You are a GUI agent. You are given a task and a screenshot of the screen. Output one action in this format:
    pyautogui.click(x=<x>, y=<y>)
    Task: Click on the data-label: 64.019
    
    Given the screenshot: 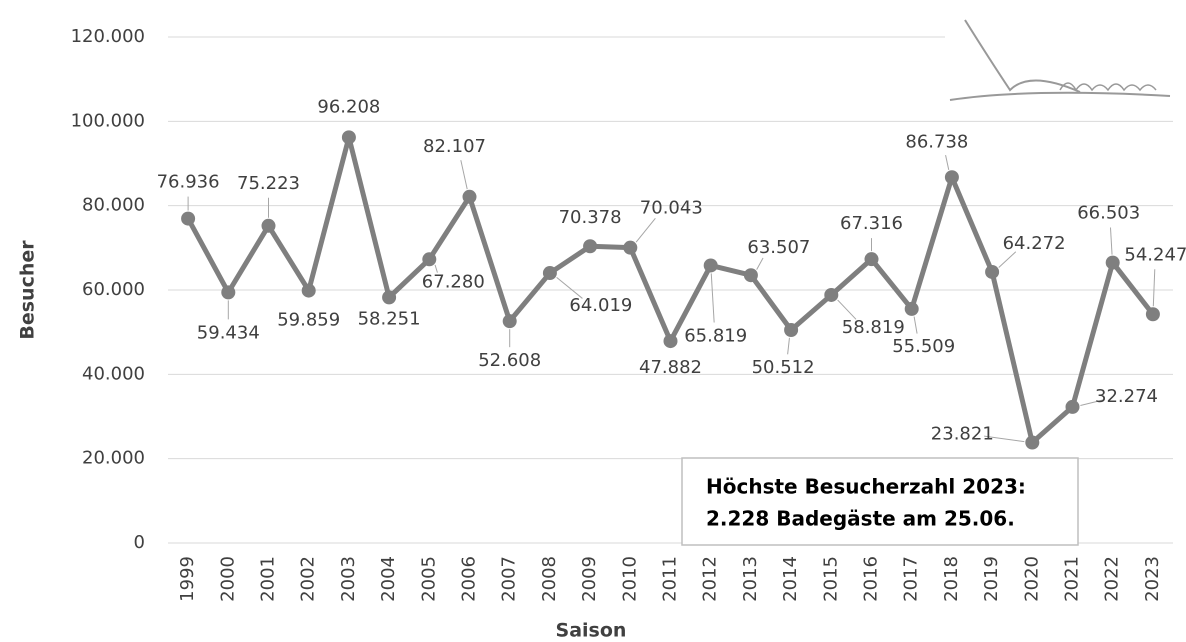 What is the action you would take?
    pyautogui.click(x=600, y=305)
    